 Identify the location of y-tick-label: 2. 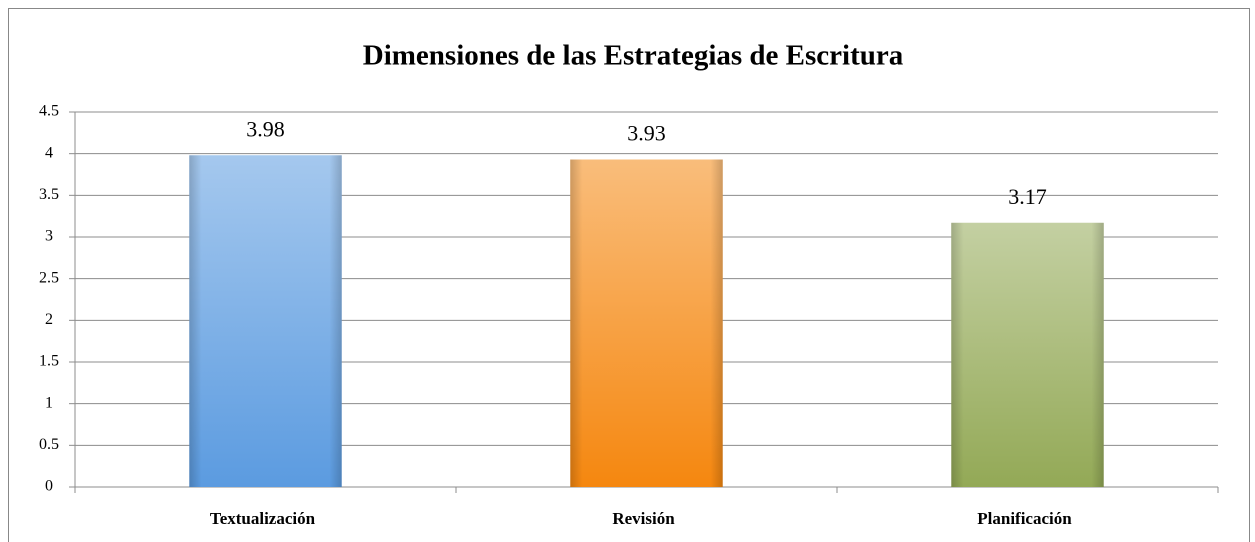
(49, 319).